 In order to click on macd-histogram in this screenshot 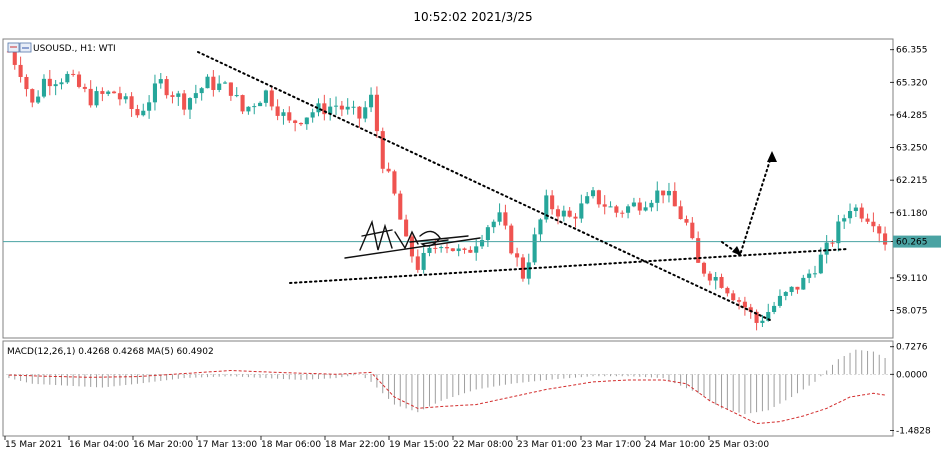, I will do `click(447, 382)`.